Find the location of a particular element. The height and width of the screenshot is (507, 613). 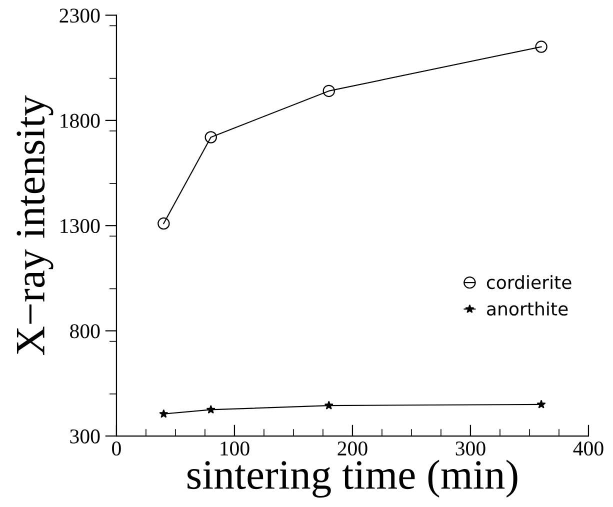

x-tick-label: 200 is located at coordinates (353, 448).